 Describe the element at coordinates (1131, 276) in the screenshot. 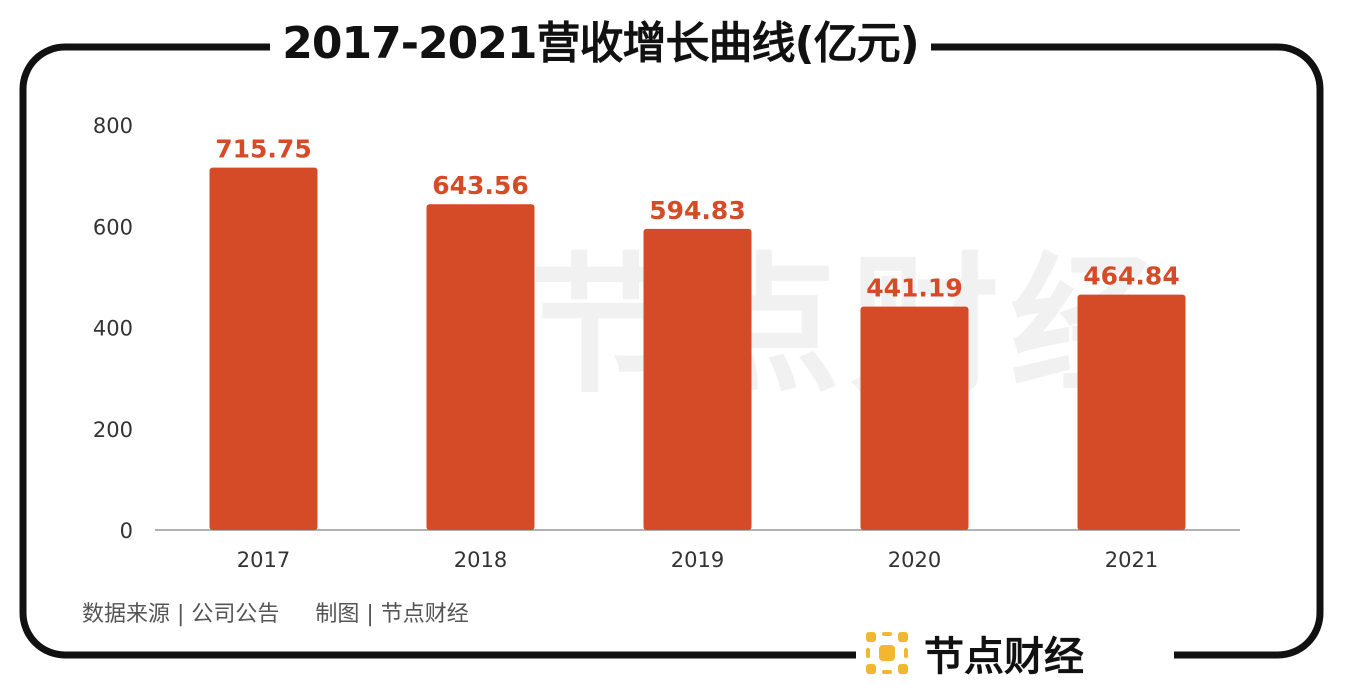

I see `value-label: 464.84` at that location.